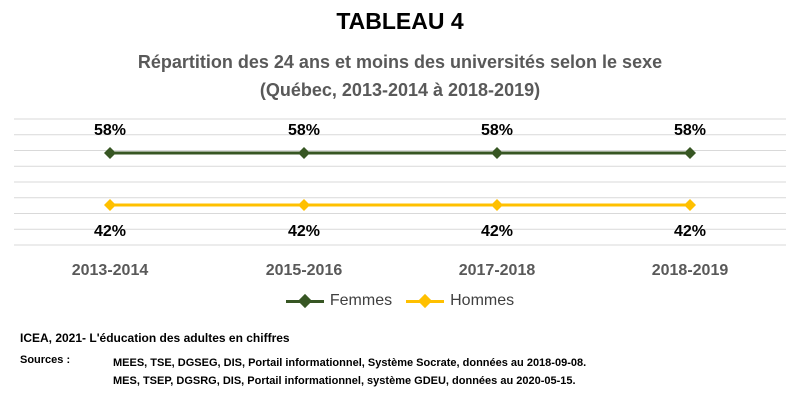  Describe the element at coordinates (400, 90) in the screenshot. I see `subtitle-line-2: (Québec, 2013-2014 à 2018-2019)` at that location.